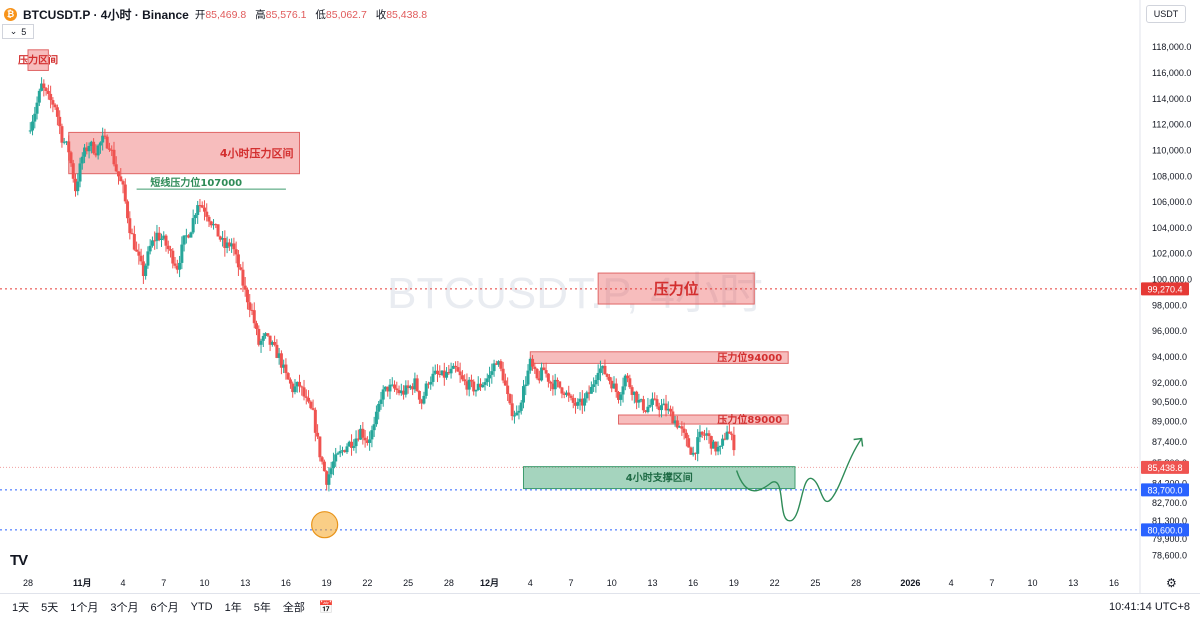 This screenshot has width=1200, height=620. Describe the element at coordinates (575, 293) in the screenshot. I see `chart-watermark: BTCUSDT.P, 4小时` at that location.